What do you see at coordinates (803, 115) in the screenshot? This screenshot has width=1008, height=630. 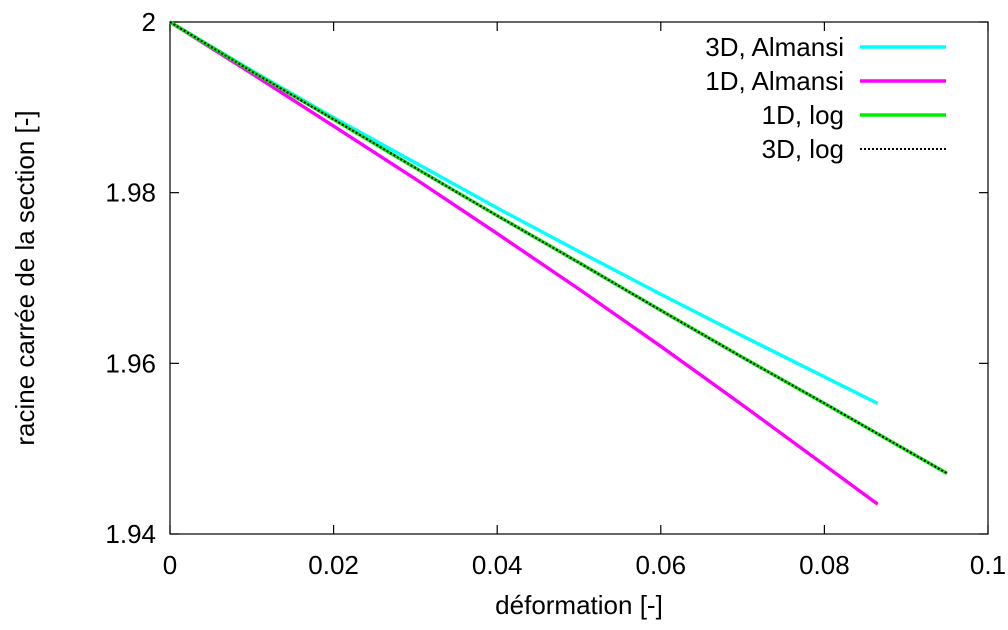 I see `legend-label: 1D, log` at bounding box center [803, 115].